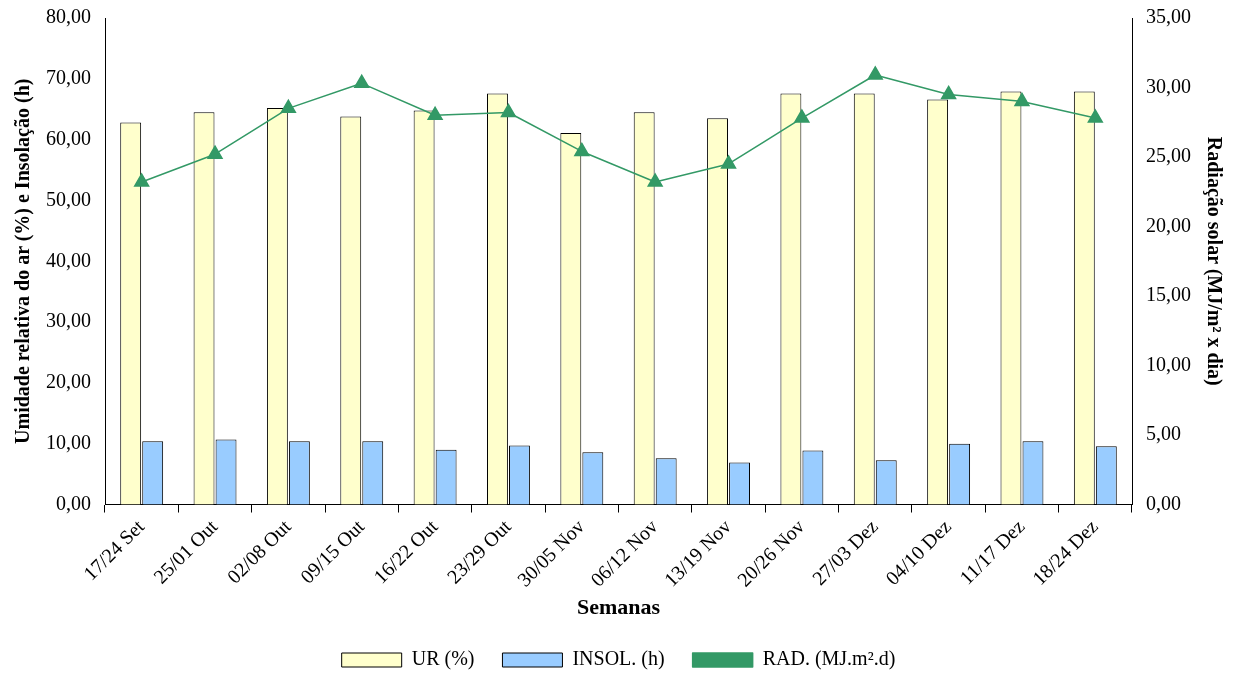 This screenshot has width=1239, height=680. Describe the element at coordinates (618, 659) in the screenshot. I see `legend-label: INSOL. (h)` at that location.